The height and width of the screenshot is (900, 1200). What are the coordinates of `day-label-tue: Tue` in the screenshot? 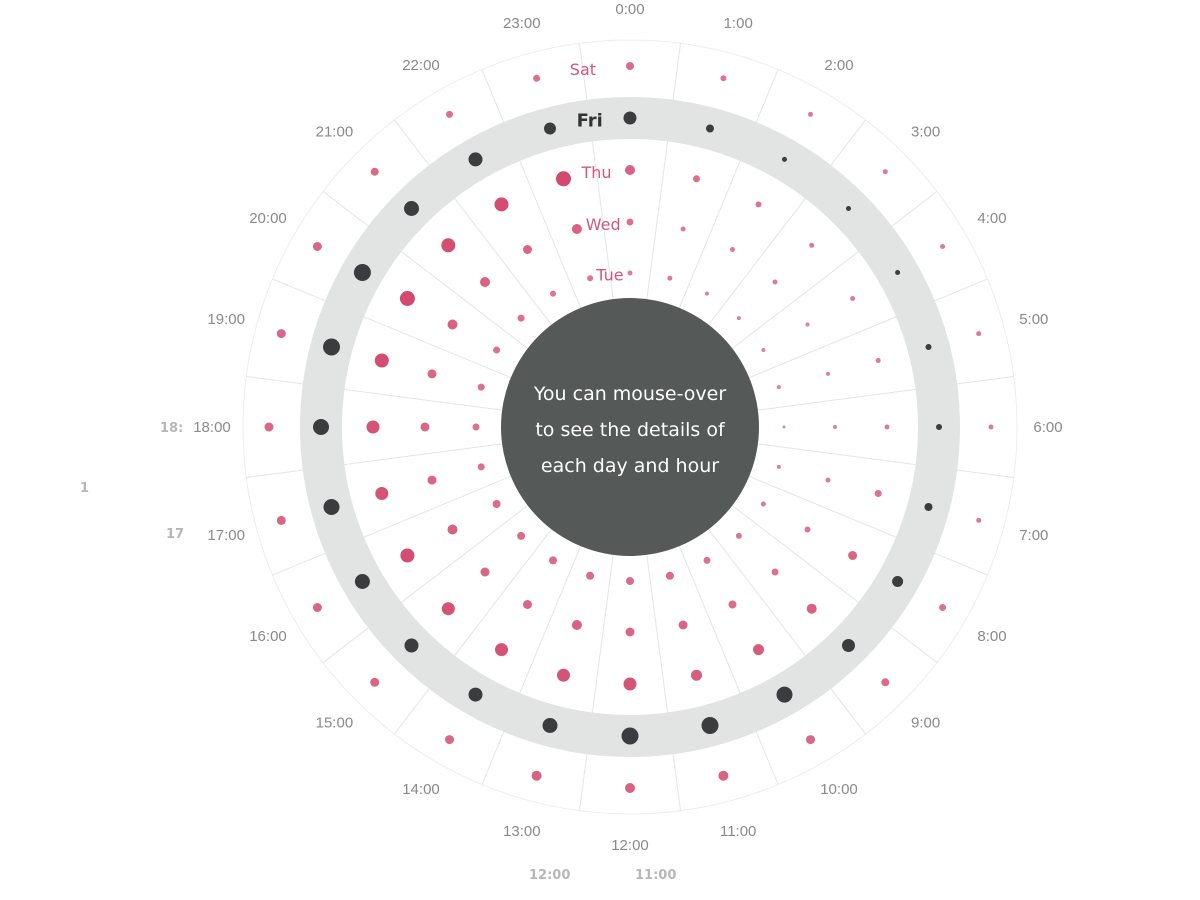 It's located at (609, 274).